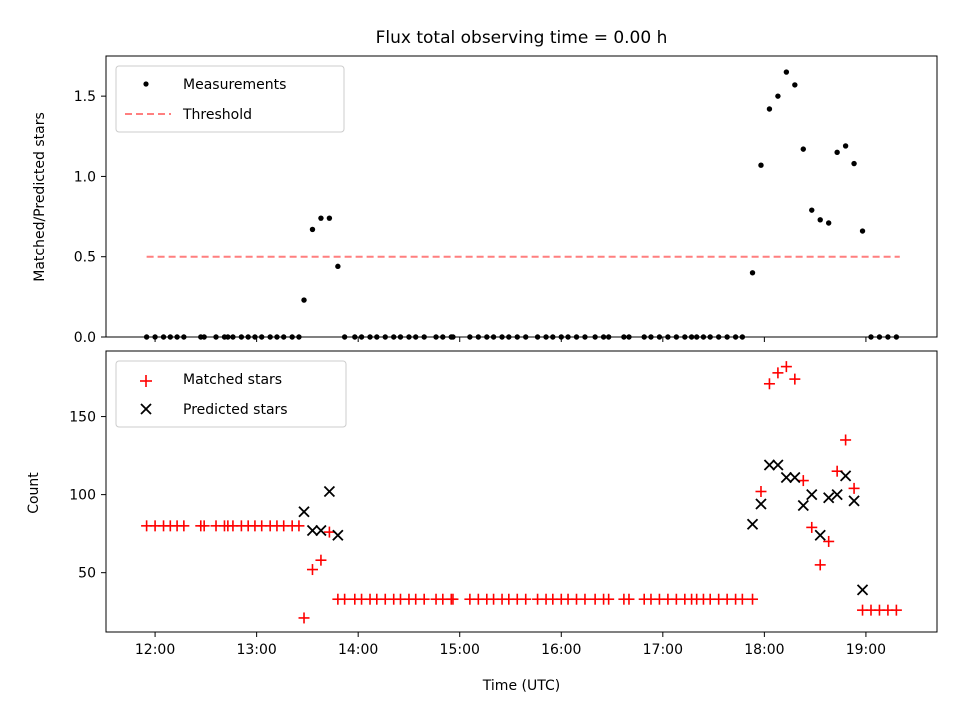 This screenshot has height=720, width=960. What do you see at coordinates (82, 418) in the screenshot?
I see `y-tick-label: 150` at bounding box center [82, 418].